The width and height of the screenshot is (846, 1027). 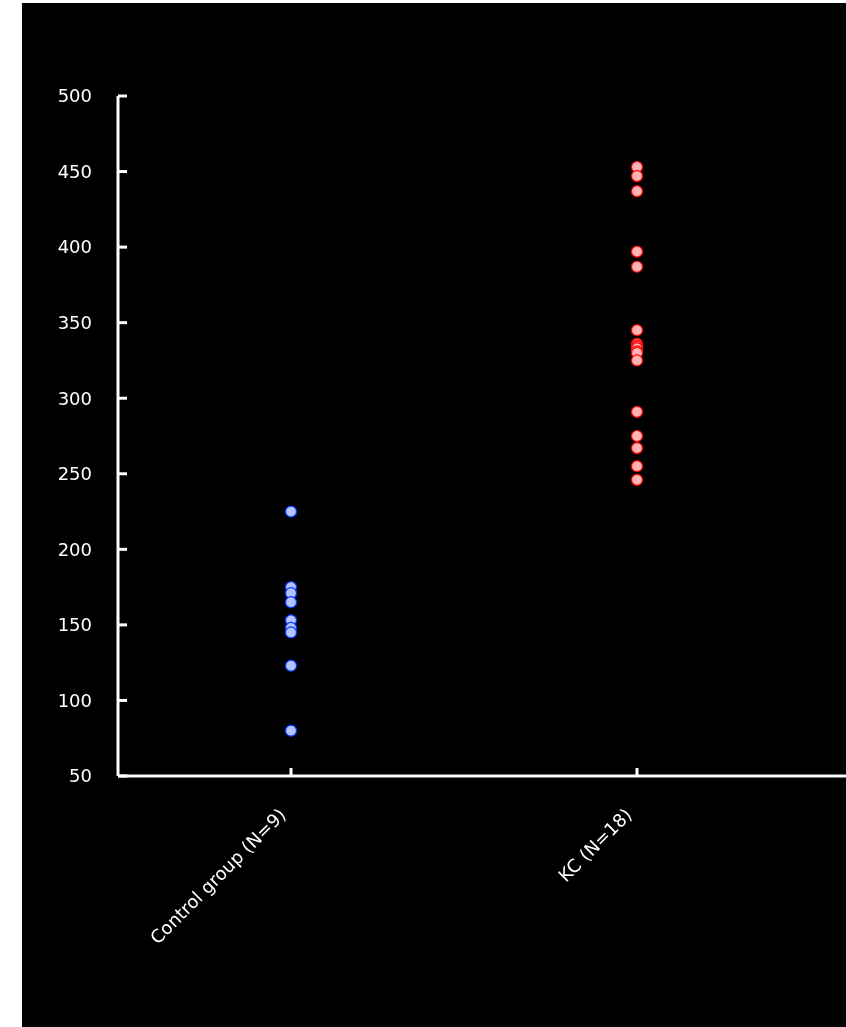 I want to click on y-tick-label: 100, so click(x=74, y=700).